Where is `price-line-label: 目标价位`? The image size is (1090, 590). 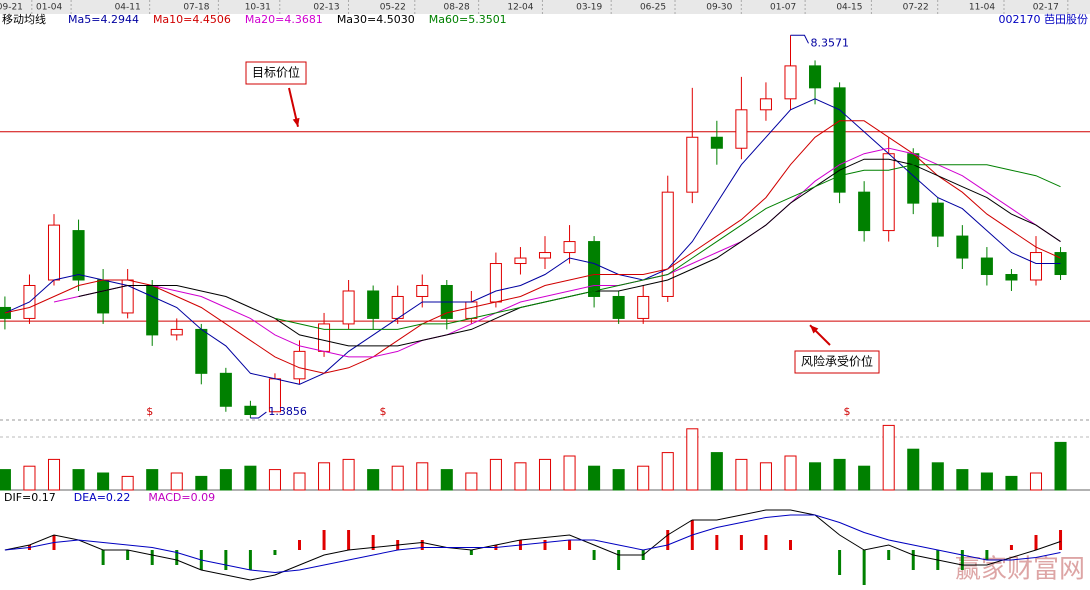 price-line-label: 目标价位 is located at coordinates (276, 72).